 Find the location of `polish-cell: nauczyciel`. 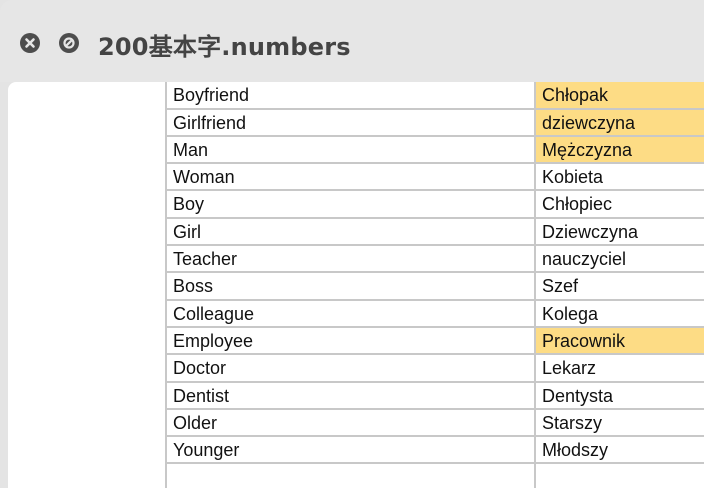

polish-cell: nauczyciel is located at coordinates (584, 259).